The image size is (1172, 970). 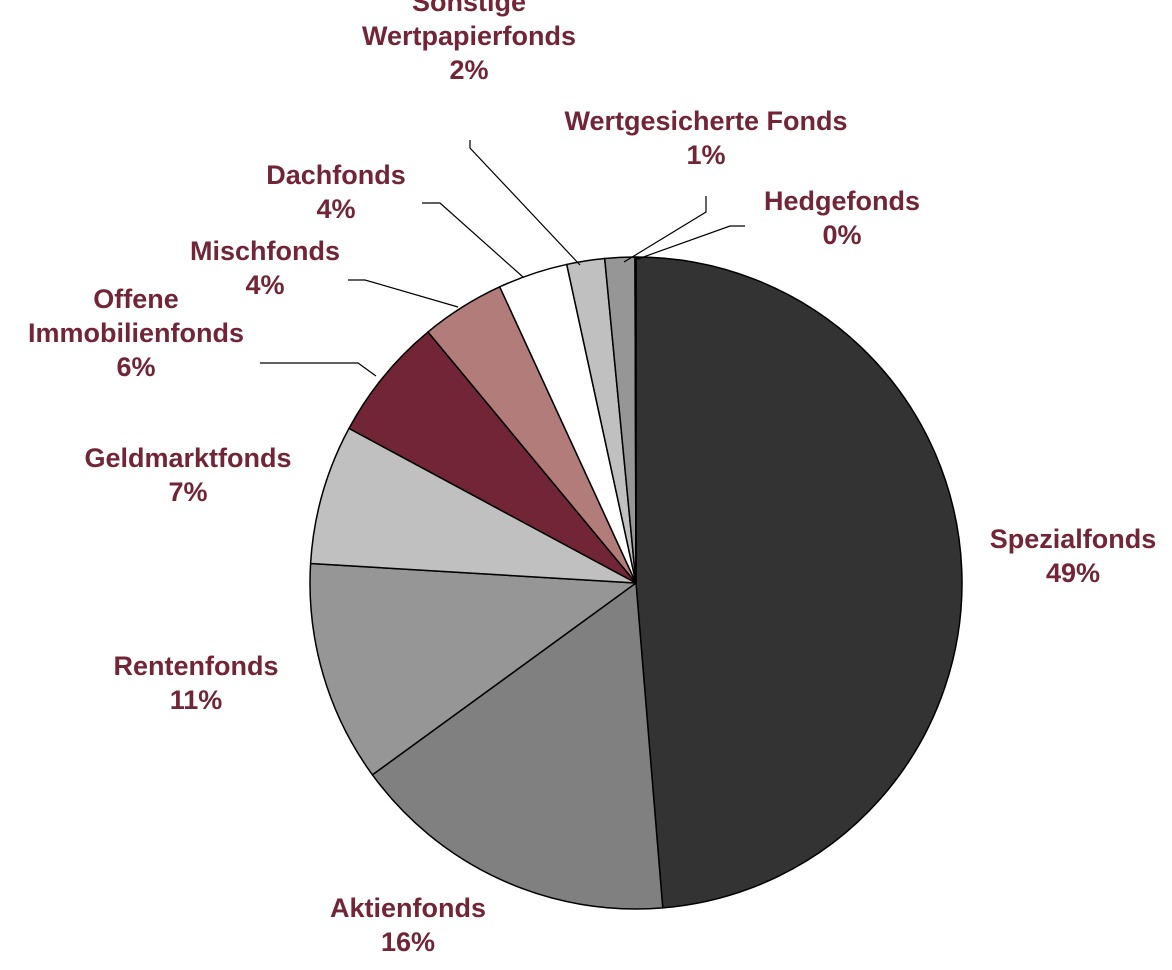 I want to click on slice-label-sonstige-wertpapierfonds: Sonstige Wertpapierfonds 2%, so click(x=469, y=42).